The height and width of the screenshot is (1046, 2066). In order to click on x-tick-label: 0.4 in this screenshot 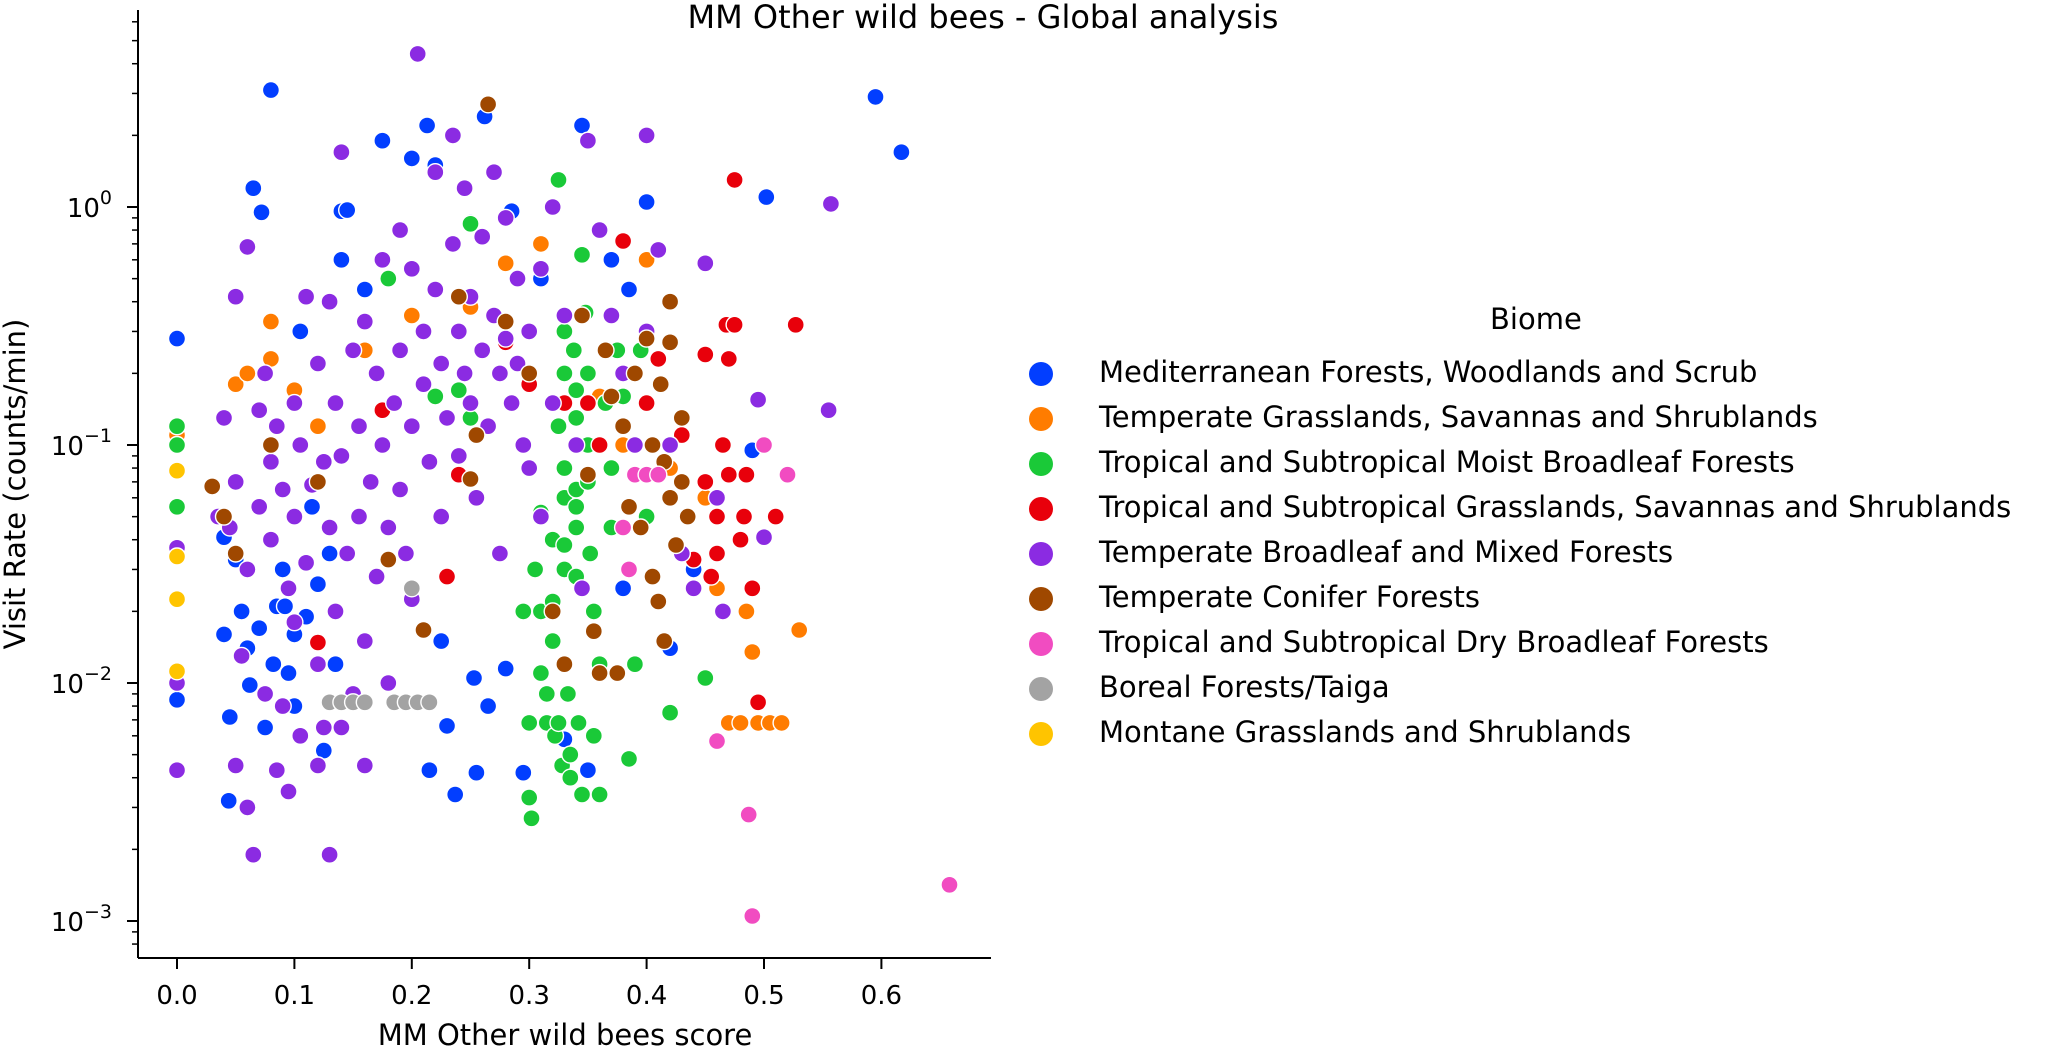, I will do `click(646, 996)`.